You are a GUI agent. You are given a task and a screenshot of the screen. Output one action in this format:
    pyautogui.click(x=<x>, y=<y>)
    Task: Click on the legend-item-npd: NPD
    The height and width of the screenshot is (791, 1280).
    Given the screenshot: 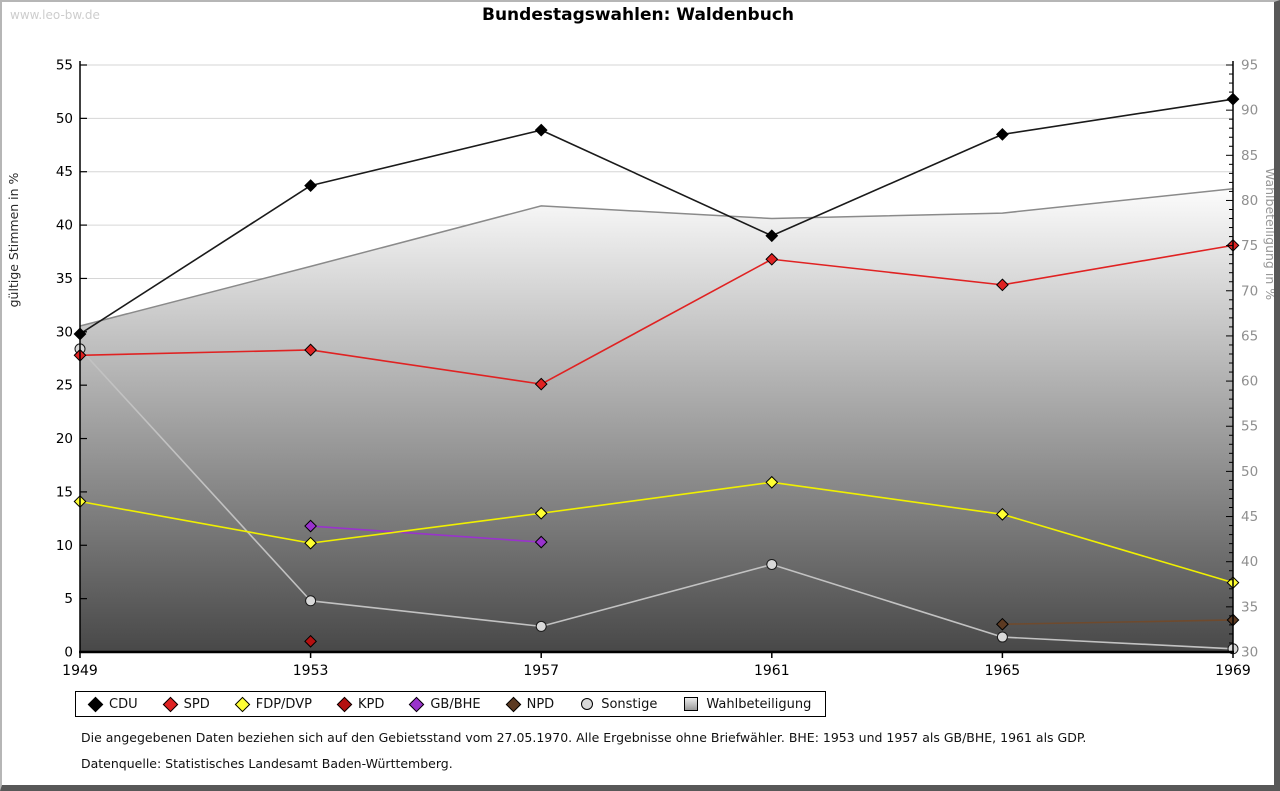 What is the action you would take?
    pyautogui.click(x=530, y=704)
    